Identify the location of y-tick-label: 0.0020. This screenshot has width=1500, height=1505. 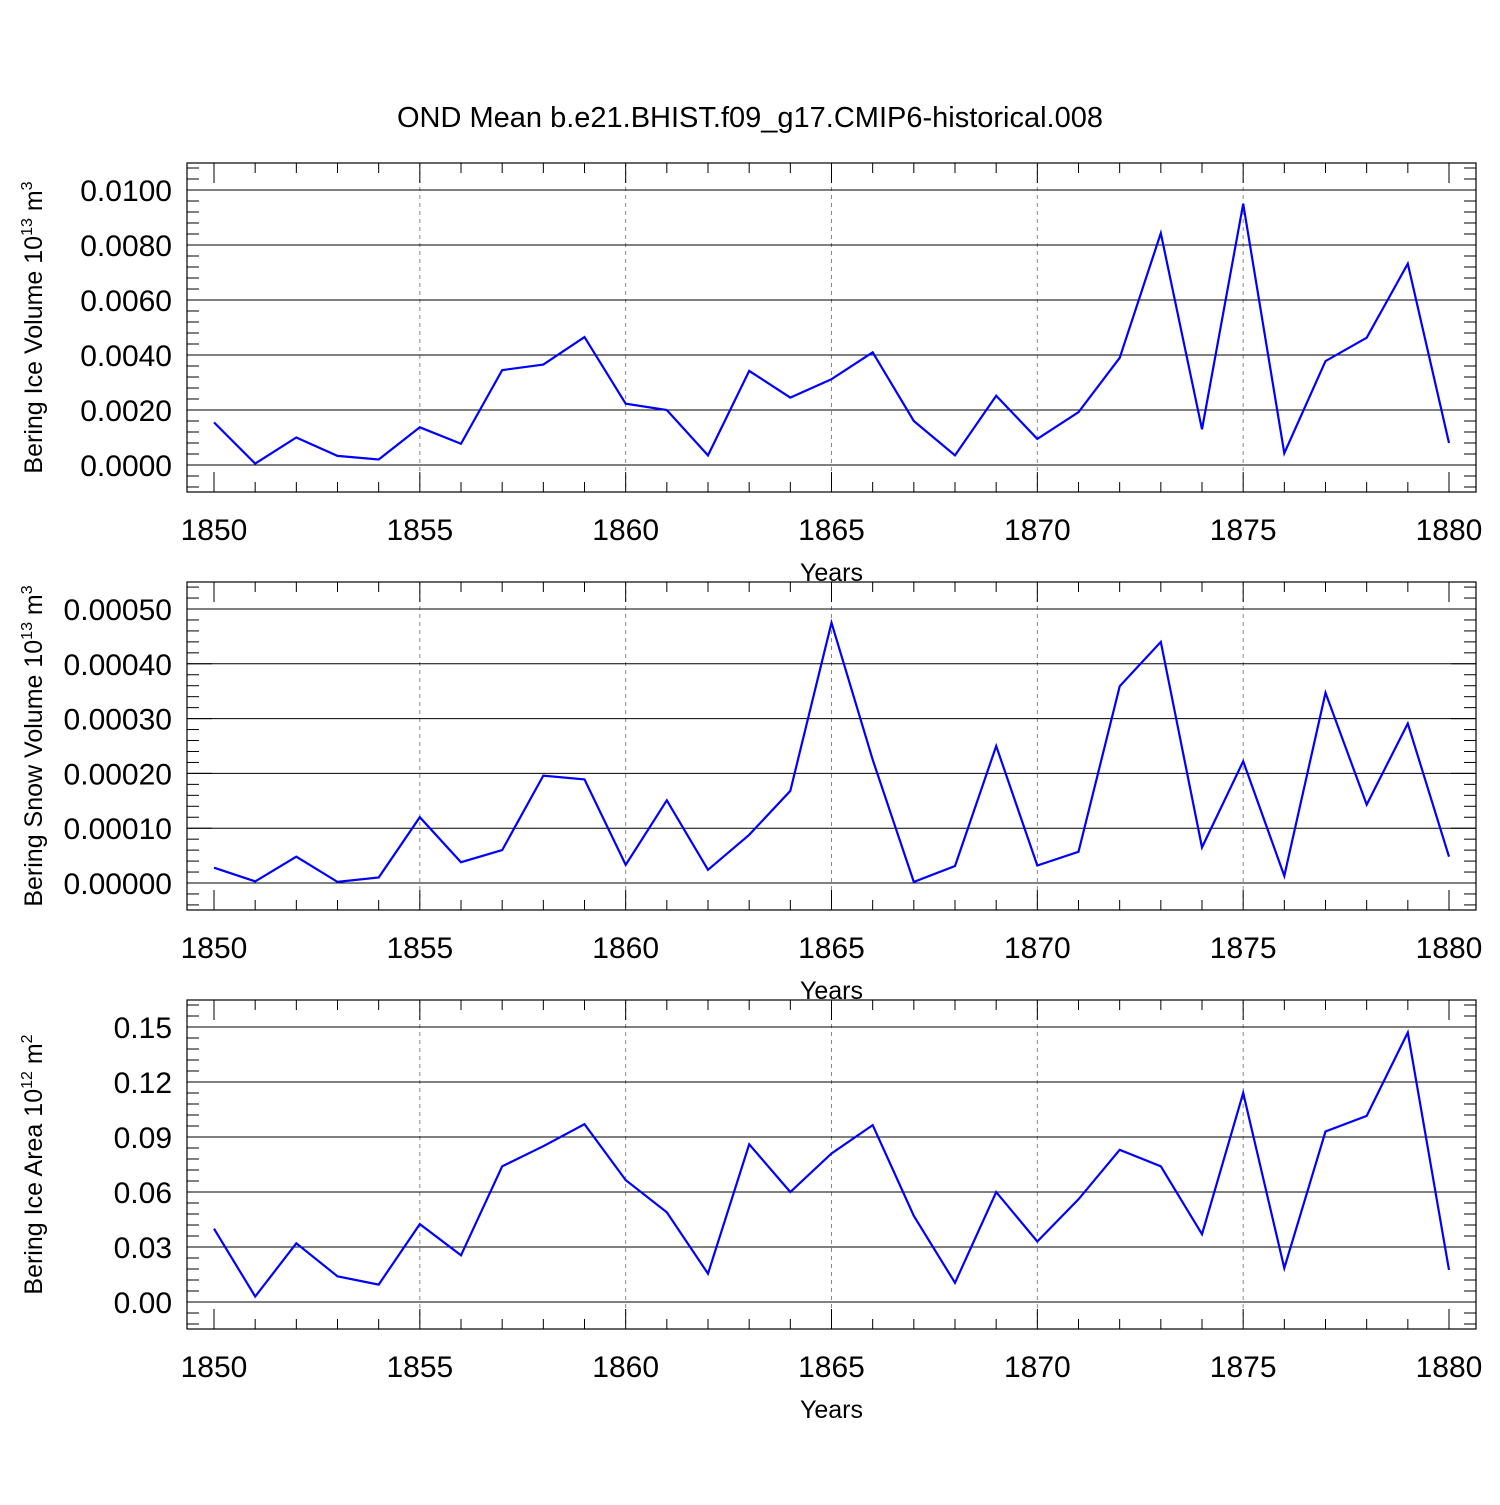
(126, 411).